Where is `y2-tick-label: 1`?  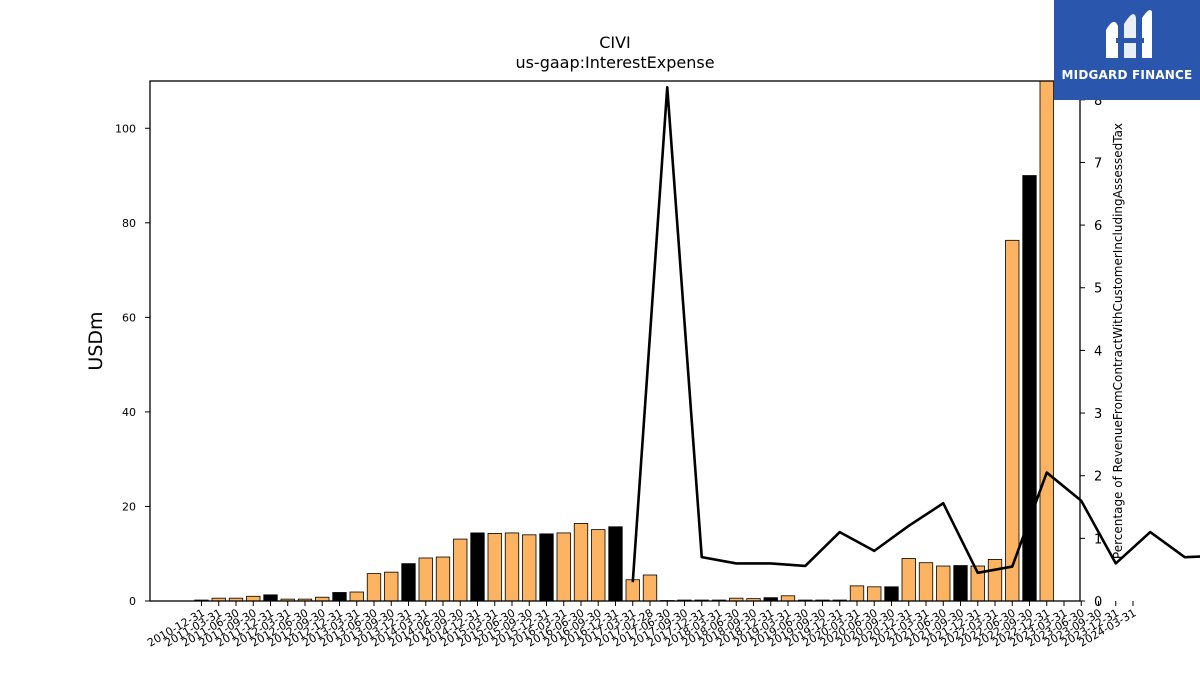 y2-tick-label: 1 is located at coordinates (1098, 539).